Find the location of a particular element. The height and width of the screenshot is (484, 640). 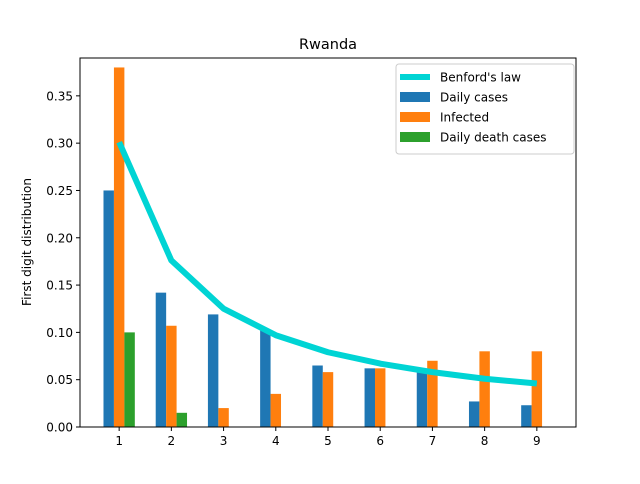

y-tick-label-5: 0.25 is located at coordinates (59, 191).